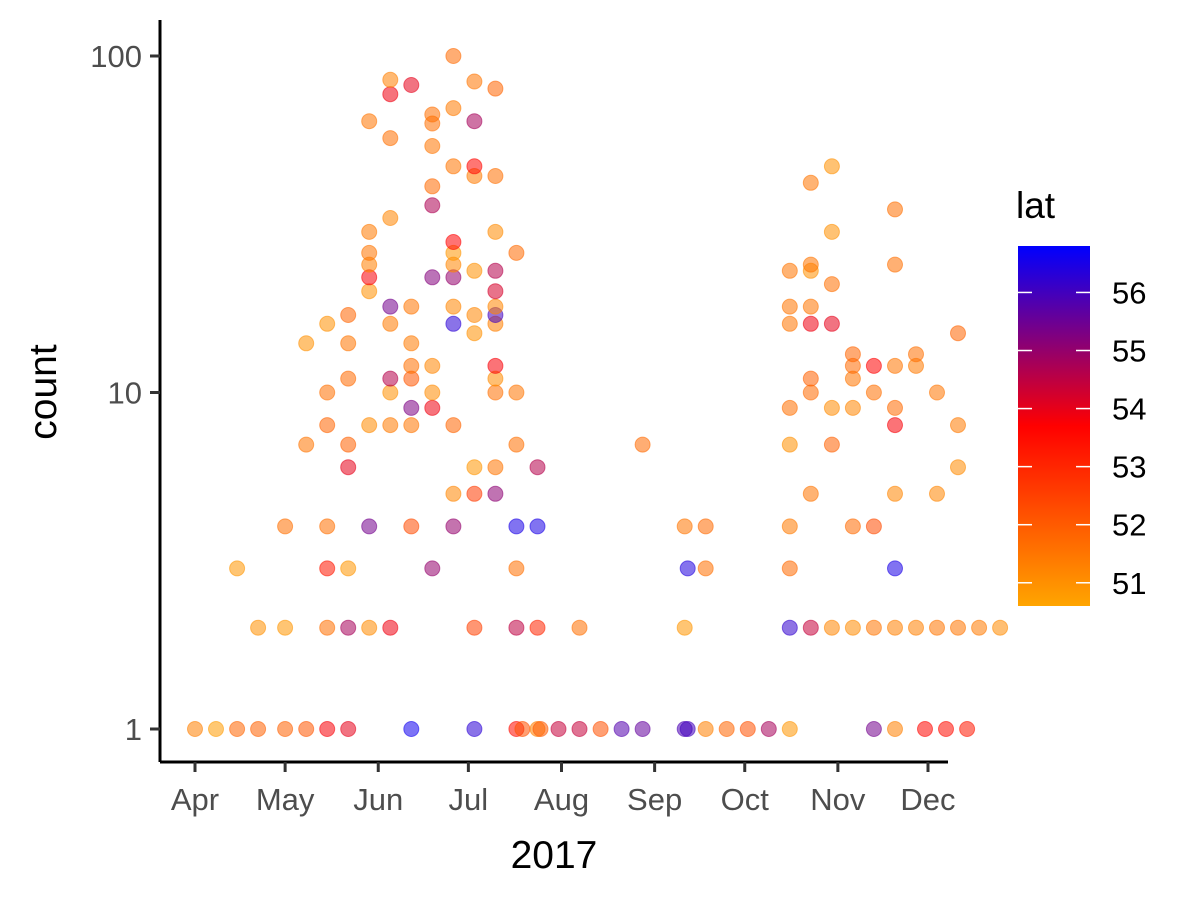 The image size is (1200, 900). I want to click on x-tick-label: Apr, so click(195, 799).